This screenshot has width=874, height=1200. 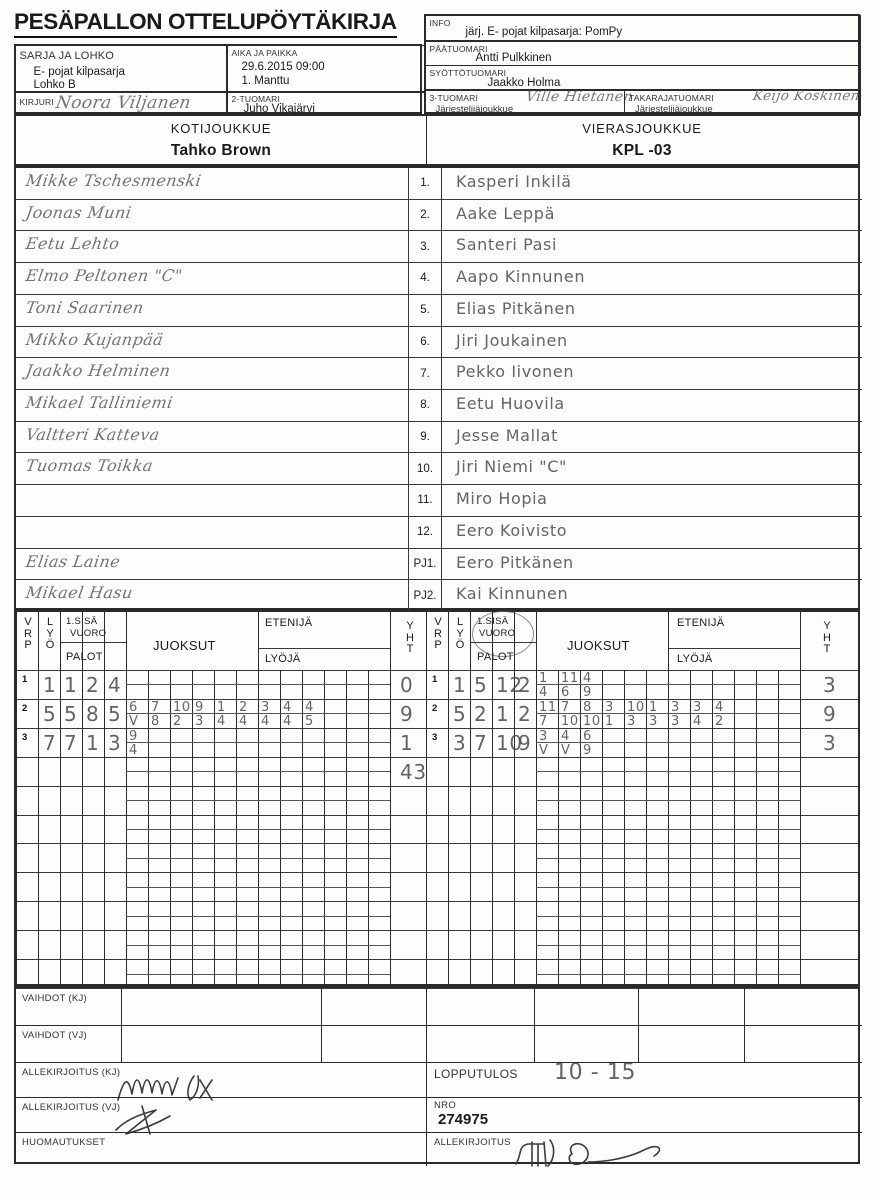 What do you see at coordinates (513, 57) in the screenshot?
I see `head-umpire-value: Antti Pulkkinen` at bounding box center [513, 57].